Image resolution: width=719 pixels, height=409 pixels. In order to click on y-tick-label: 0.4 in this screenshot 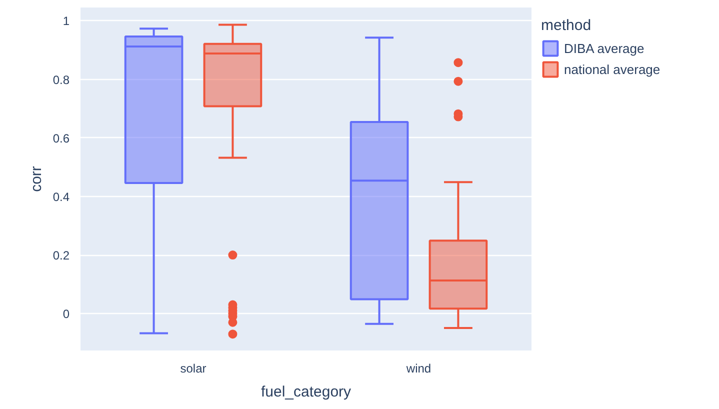, I will do `click(61, 197)`.